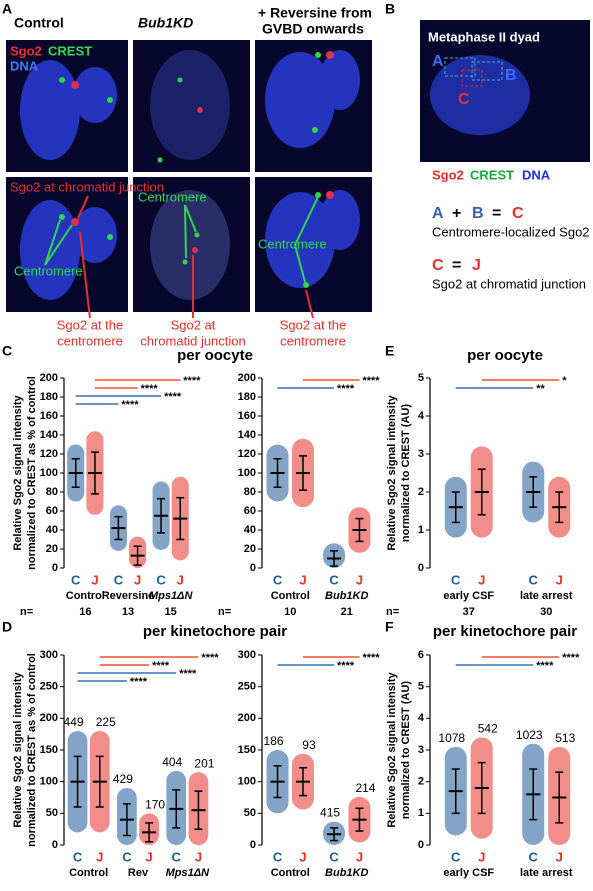  Describe the element at coordinates (247, 782) in the screenshot. I see `y-tick-label: 100` at that location.